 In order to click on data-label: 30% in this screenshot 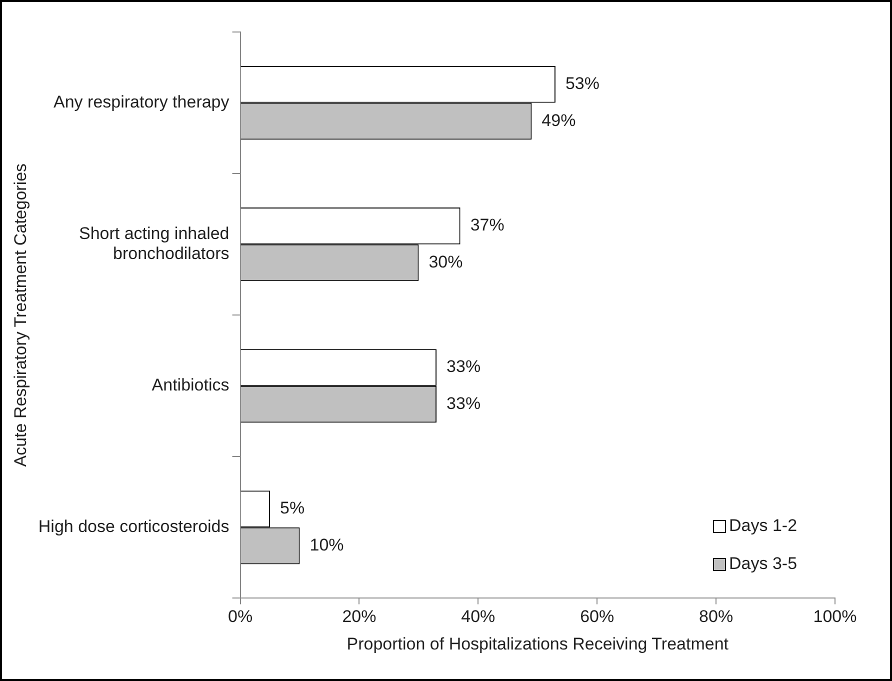, I will do `click(445, 262)`.